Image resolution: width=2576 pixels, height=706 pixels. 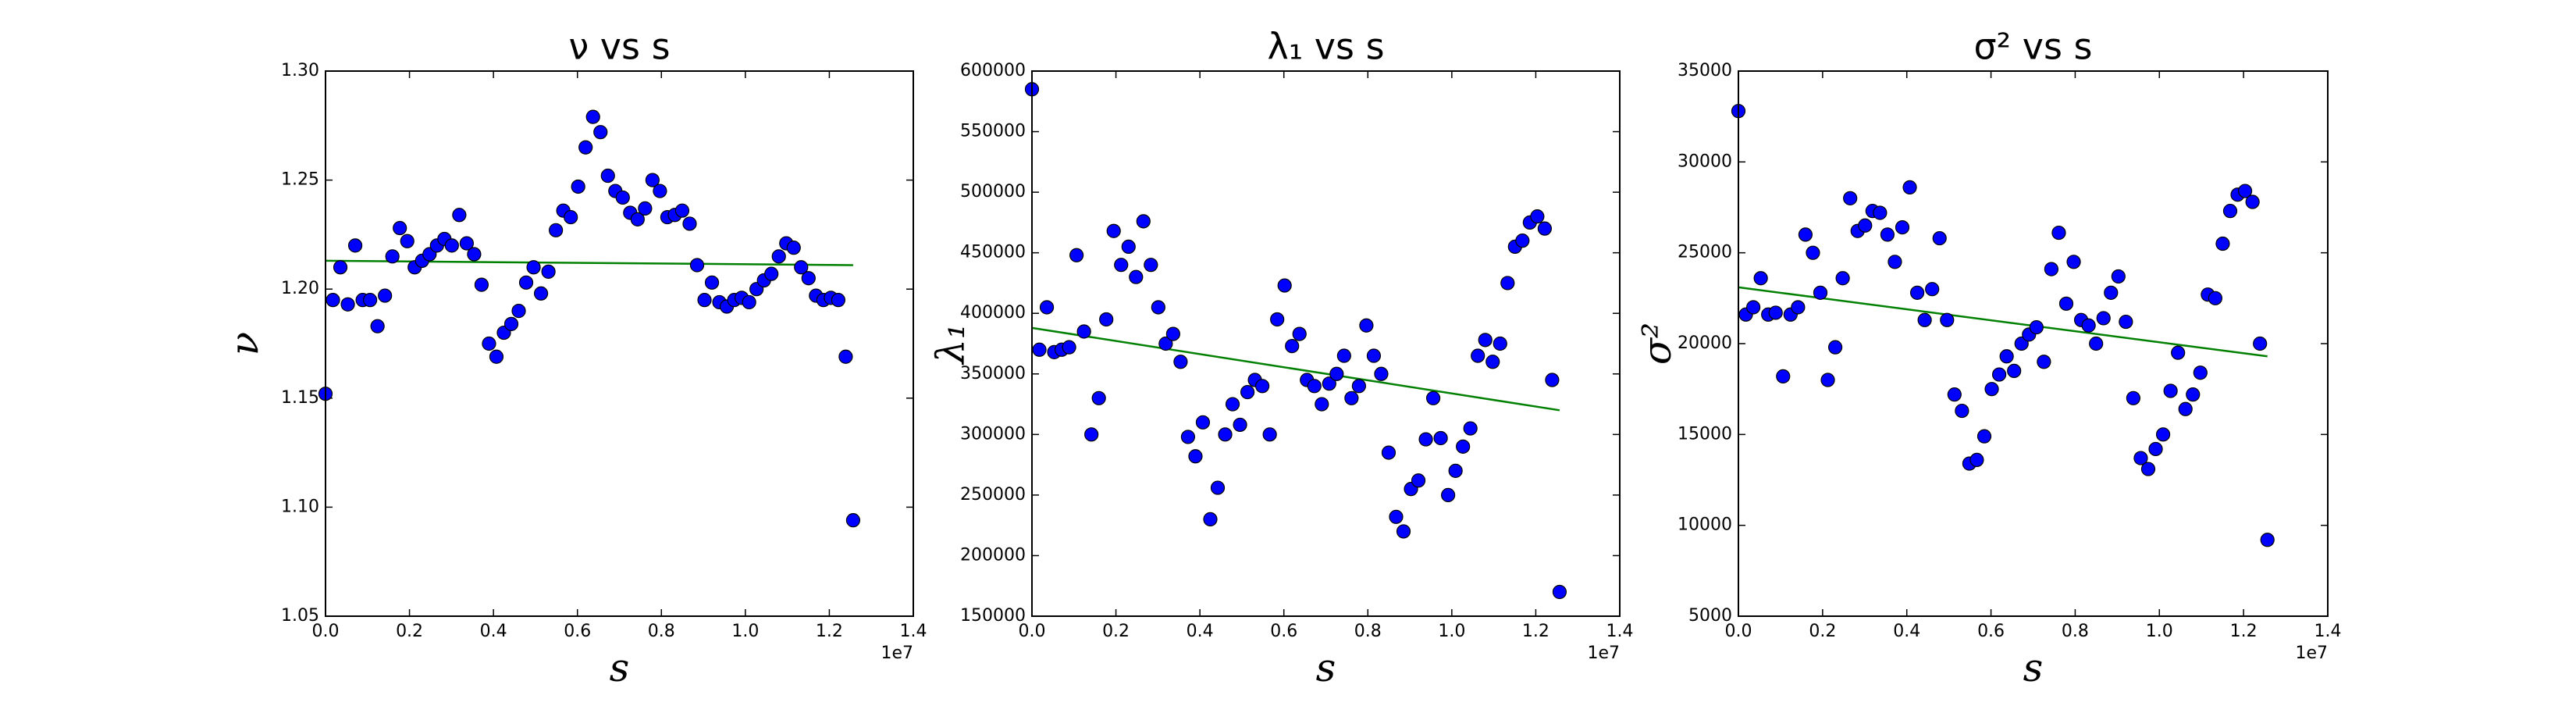 What do you see at coordinates (1705, 434) in the screenshot?
I see `y-tick-label: 15000` at bounding box center [1705, 434].